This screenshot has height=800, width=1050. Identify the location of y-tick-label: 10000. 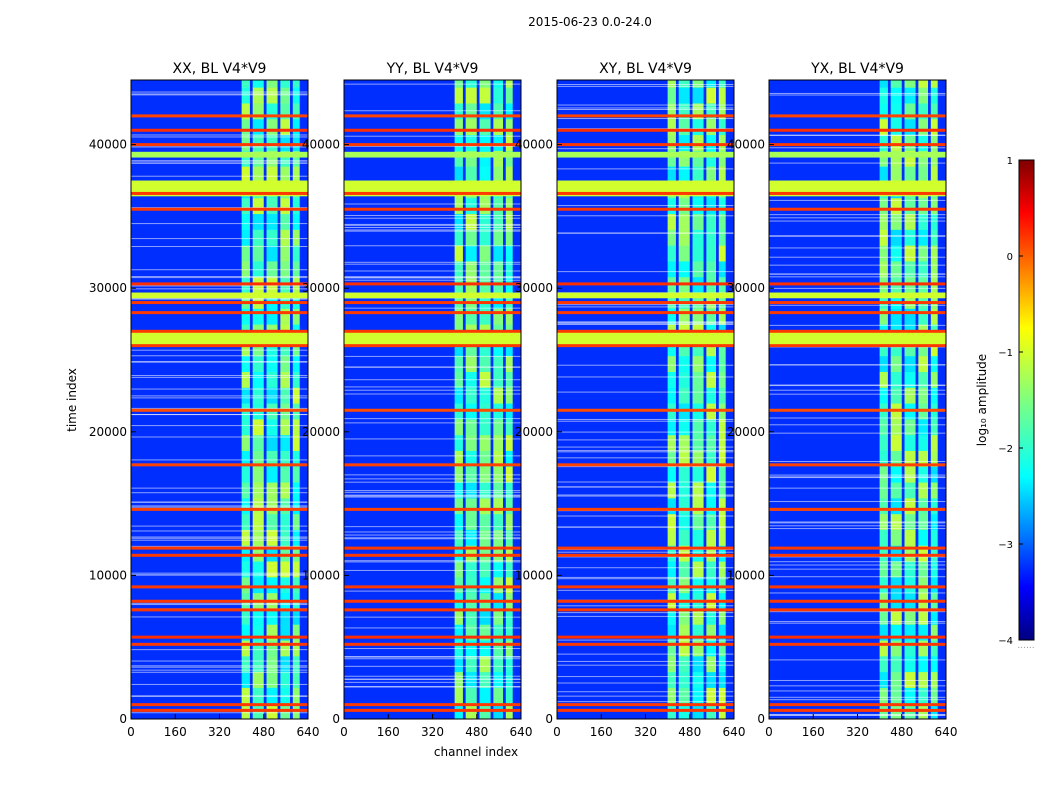
(321, 575).